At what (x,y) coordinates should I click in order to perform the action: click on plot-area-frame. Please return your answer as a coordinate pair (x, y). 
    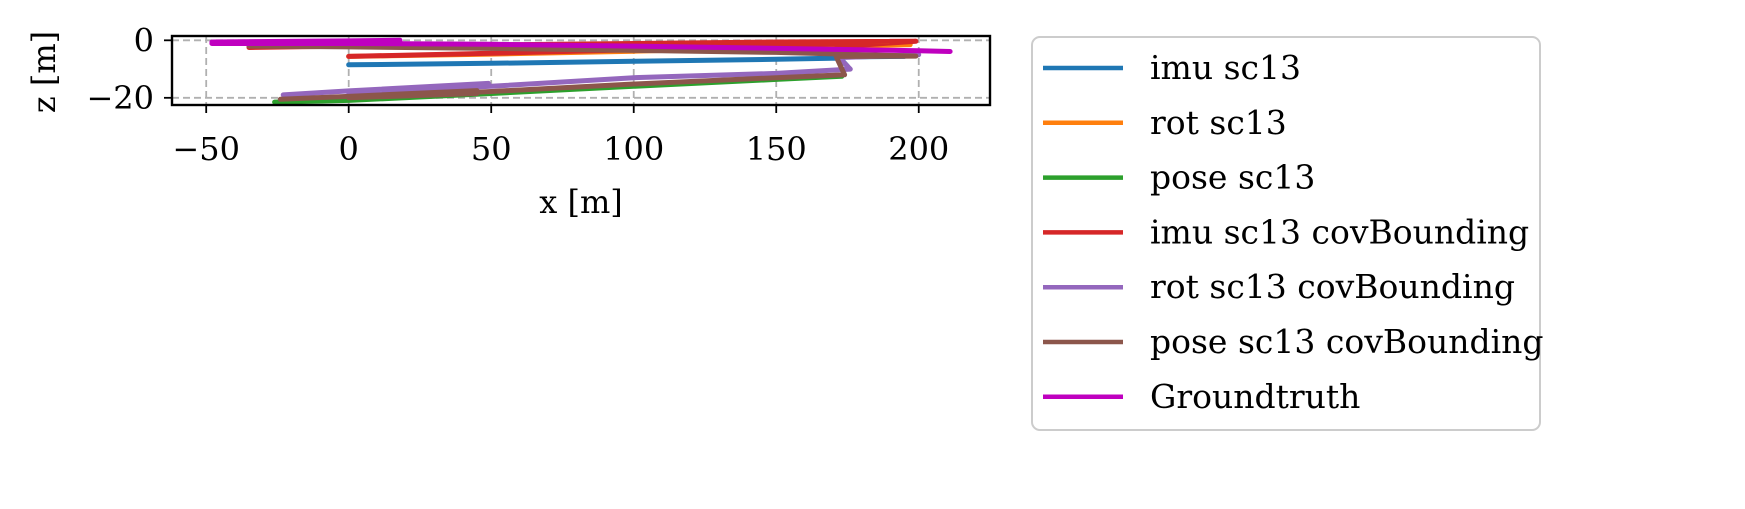
    Looking at the image, I should click on (581, 70).